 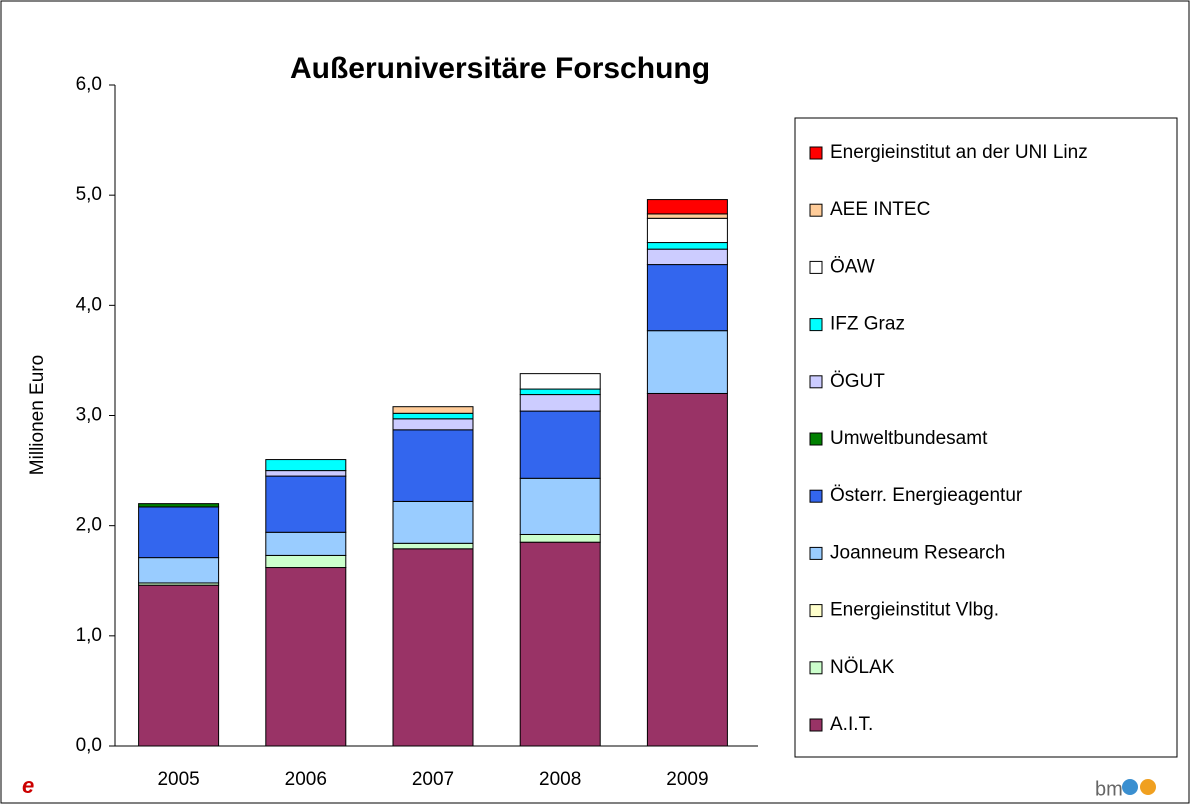 I want to click on legend-label: NÖLAK, so click(x=862, y=667).